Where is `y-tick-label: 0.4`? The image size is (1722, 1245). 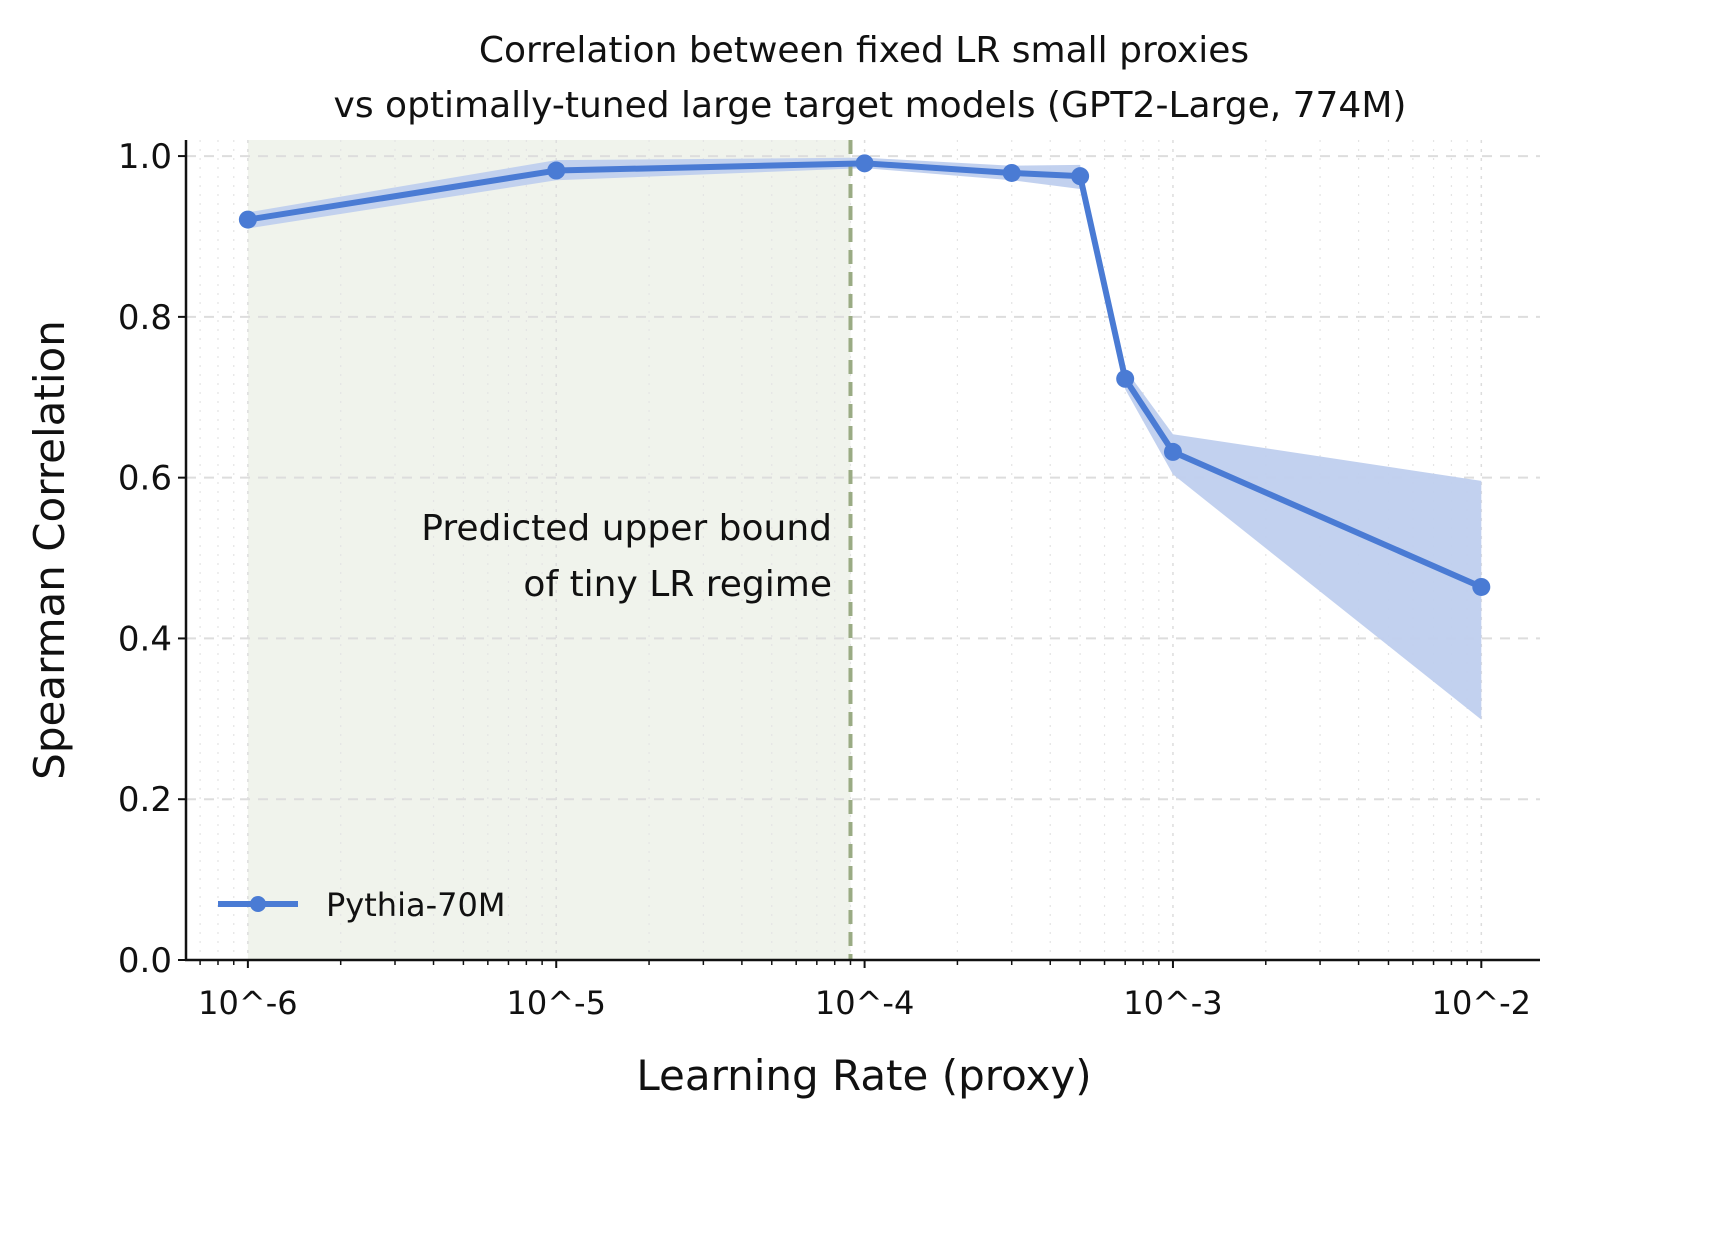
y-tick-label: 0.4 is located at coordinates (145, 639).